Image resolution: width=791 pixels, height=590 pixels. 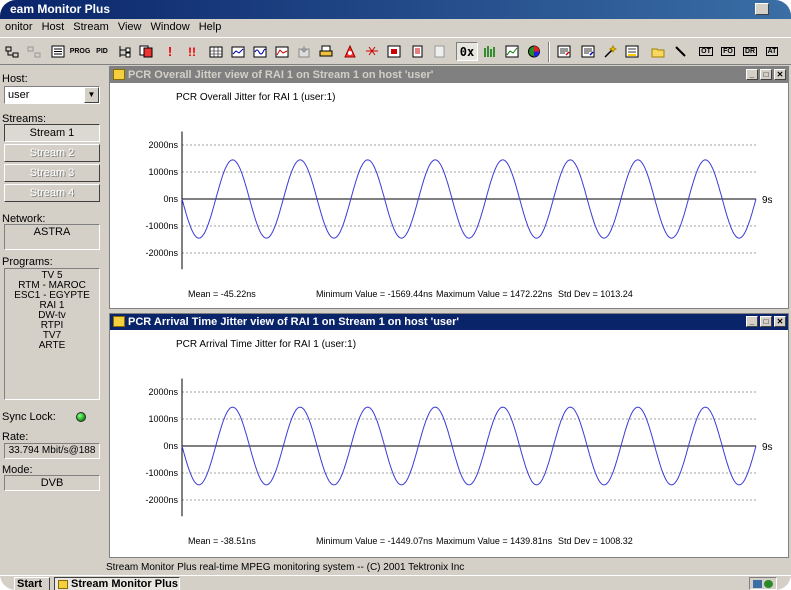 What do you see at coordinates (728, 51) in the screenshot?
I see `fo-button: FO` at bounding box center [728, 51].